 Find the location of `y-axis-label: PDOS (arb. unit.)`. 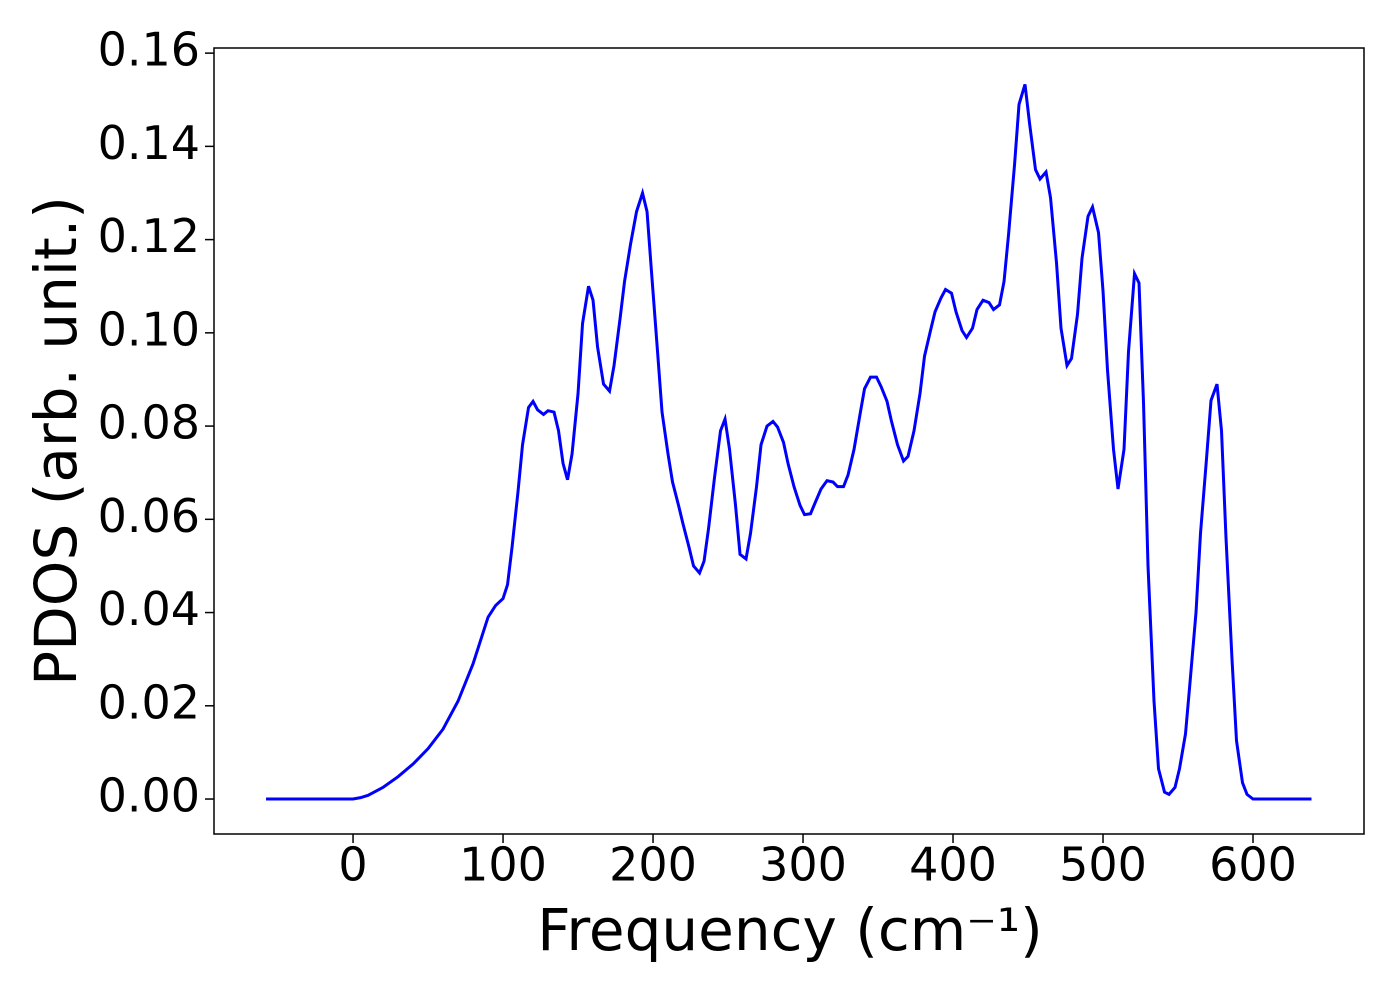

y-axis-label: PDOS (arb. unit.) is located at coordinates (56, 441).